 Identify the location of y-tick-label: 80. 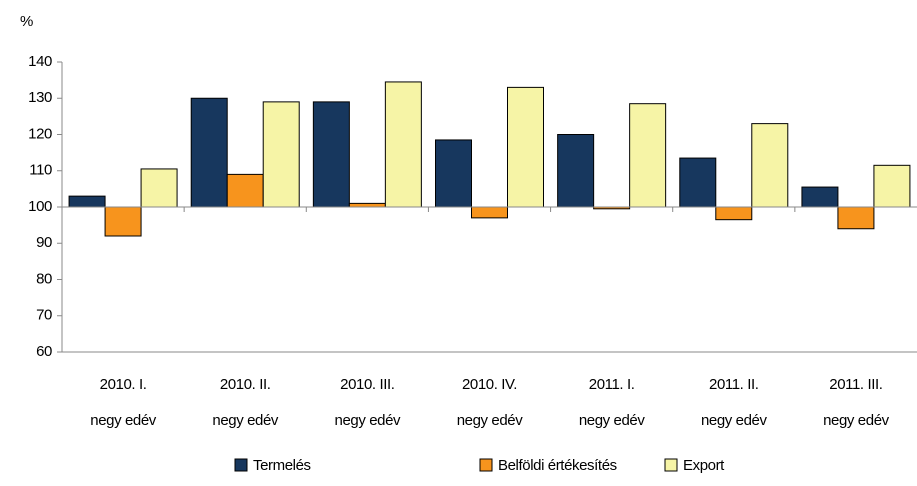
(44, 278).